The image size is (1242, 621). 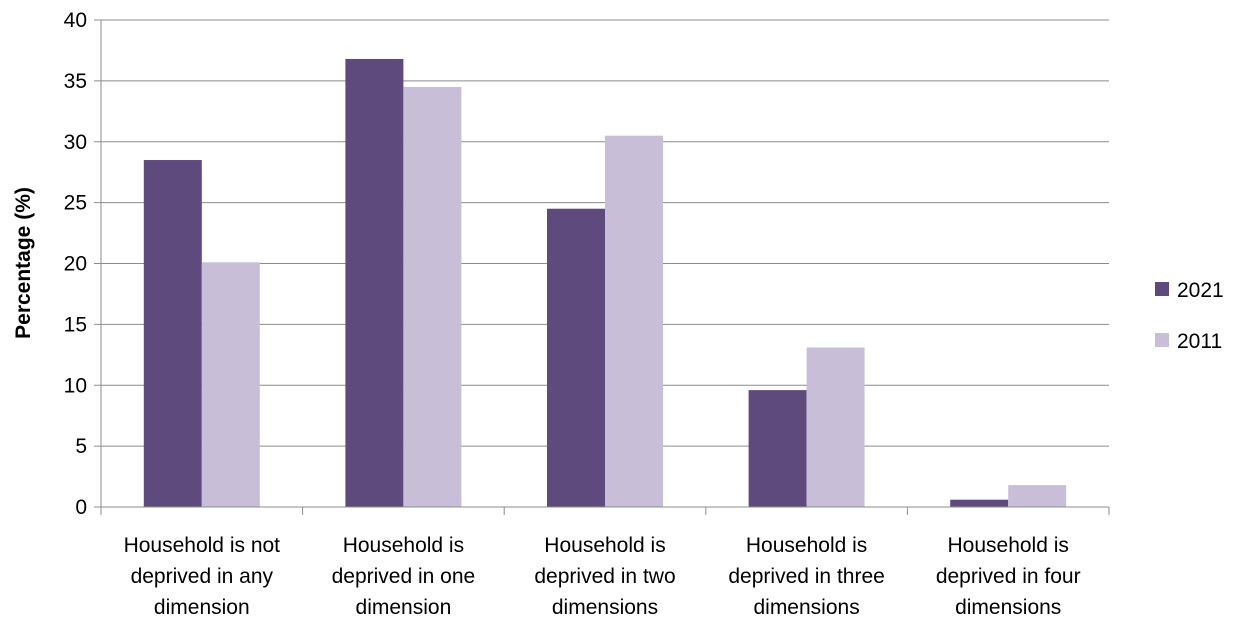 What do you see at coordinates (806, 576) in the screenshot?
I see `x-category-label: deprived in three` at bounding box center [806, 576].